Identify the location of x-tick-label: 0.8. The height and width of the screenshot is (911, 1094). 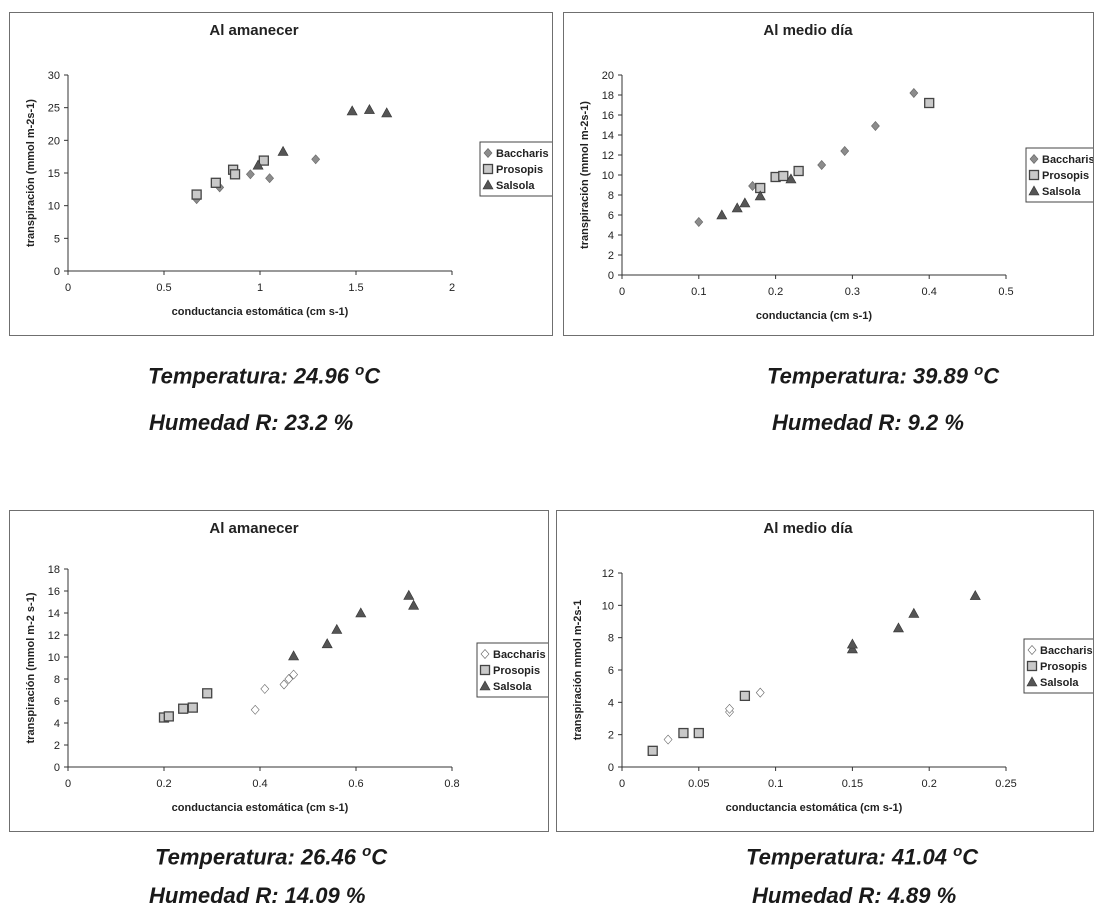
(451, 784).